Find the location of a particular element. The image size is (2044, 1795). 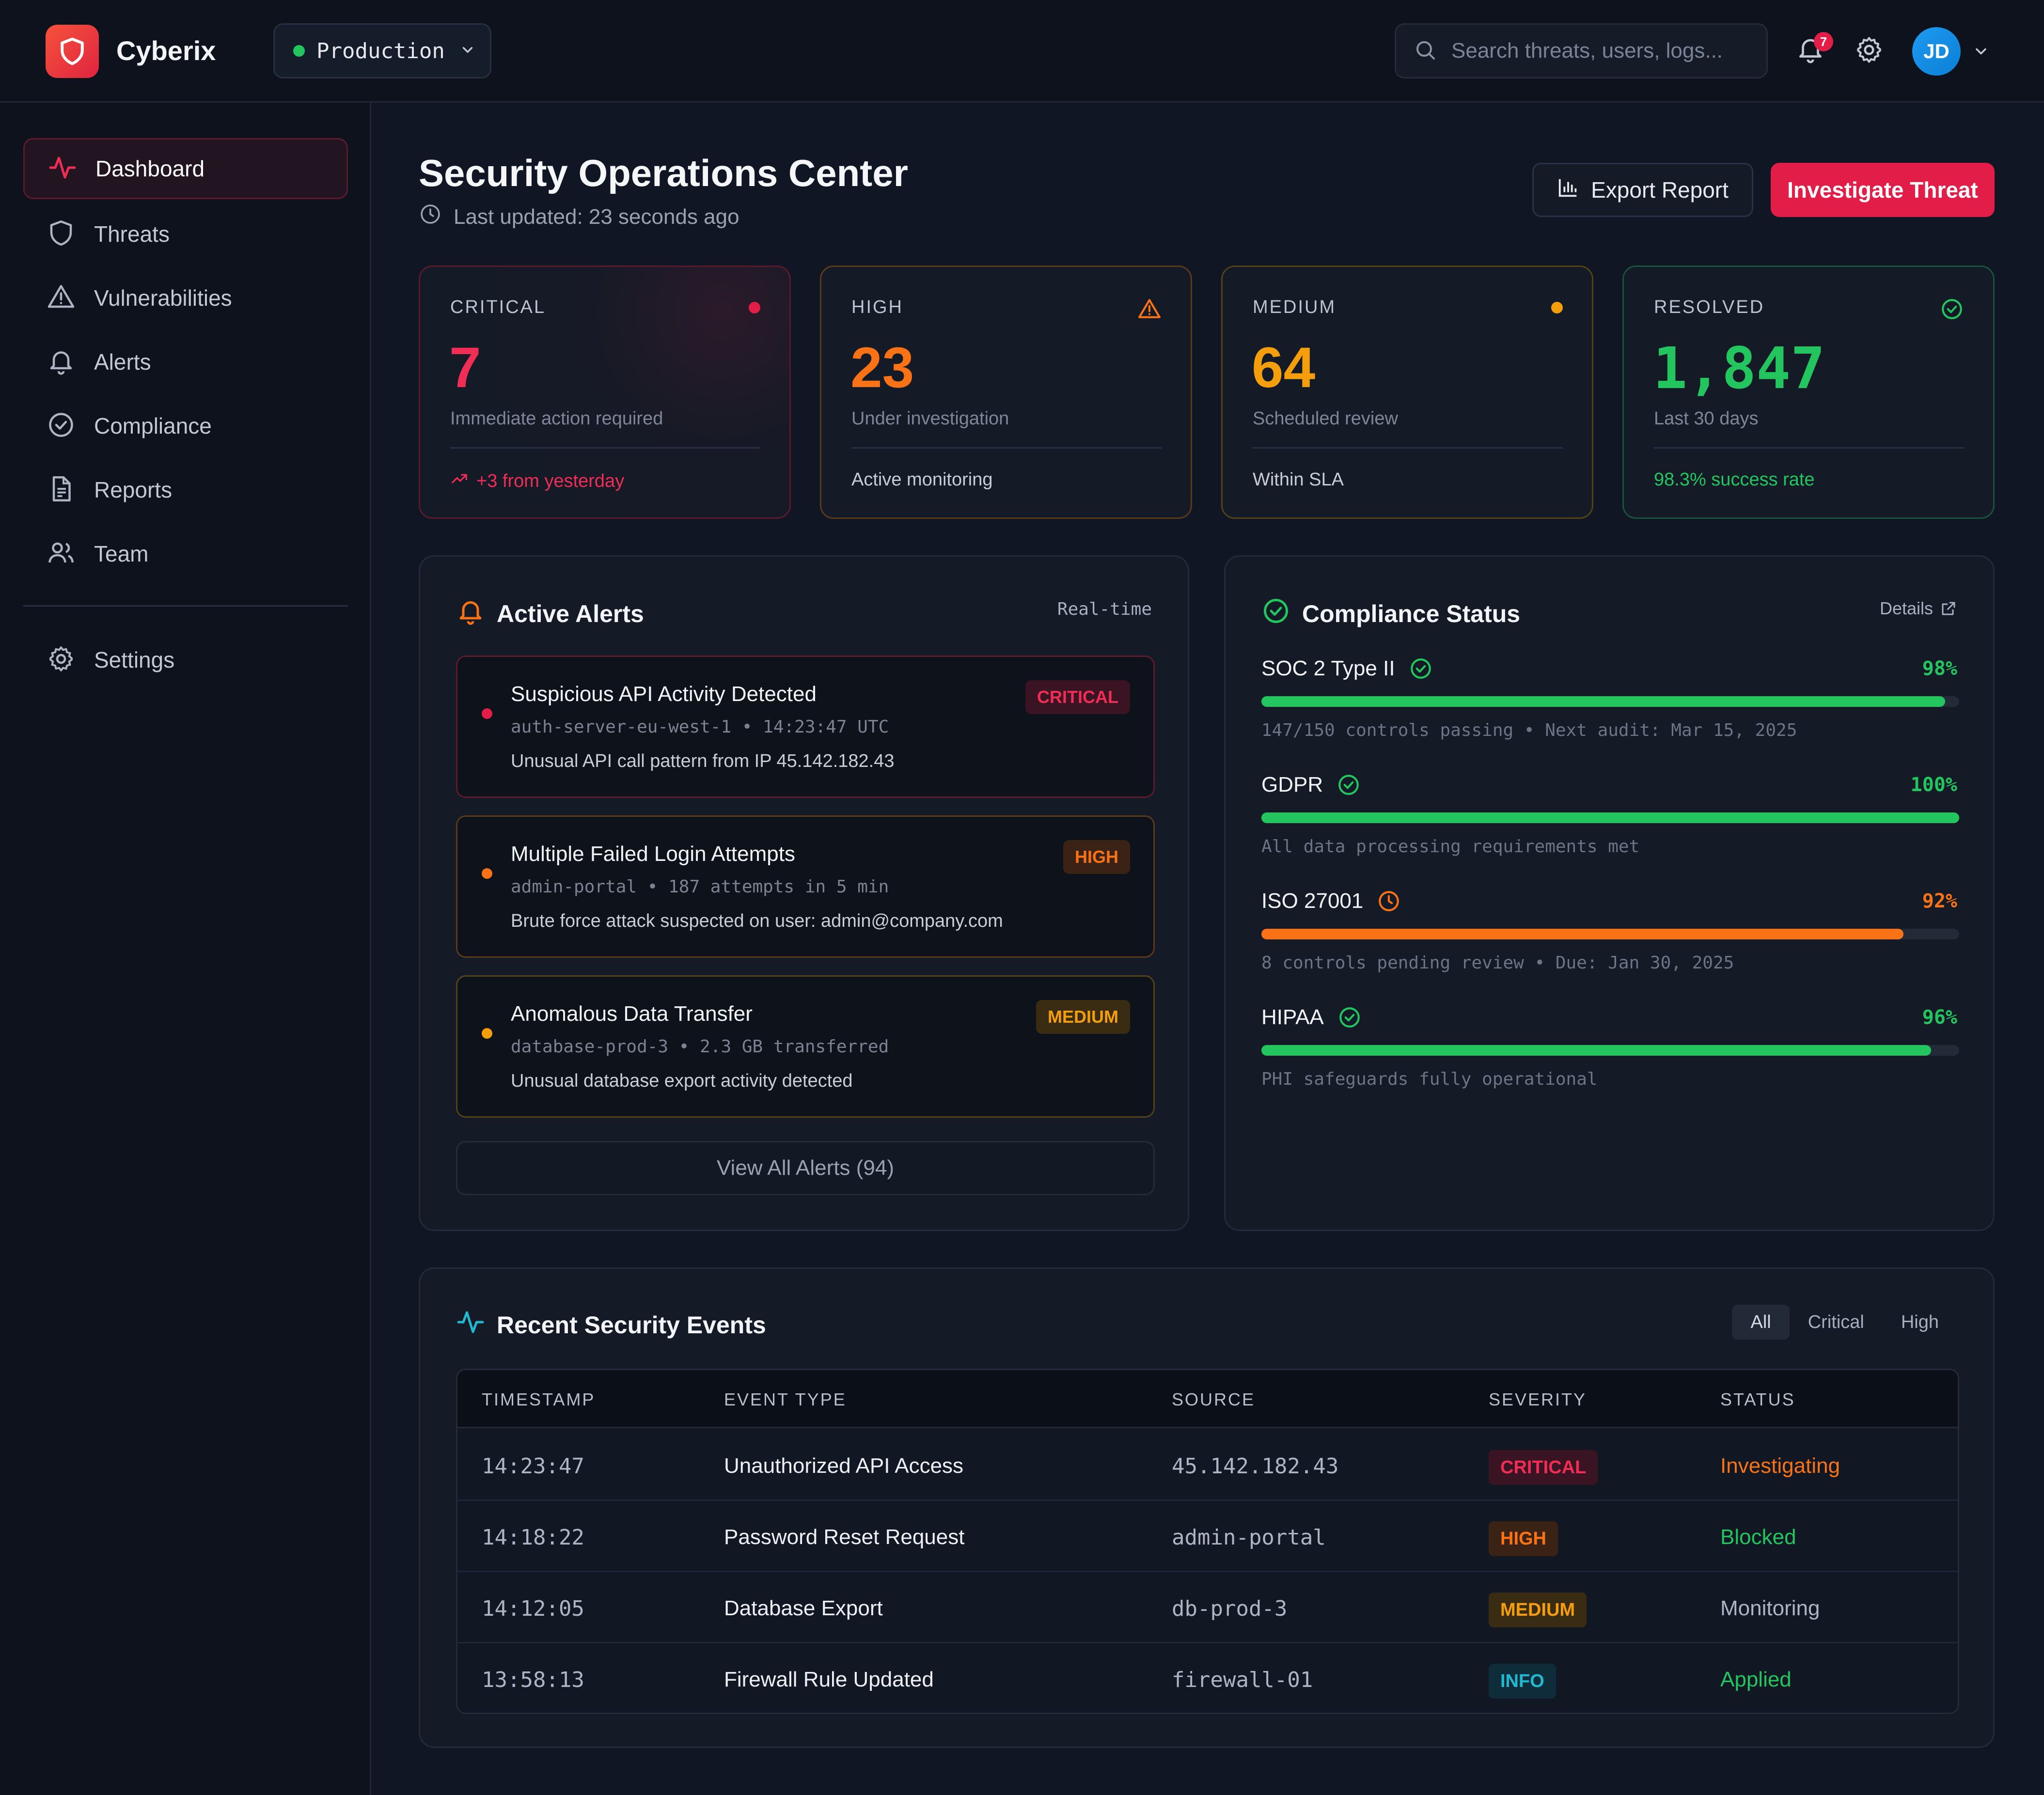

environment-label: Production is located at coordinates (380, 50).